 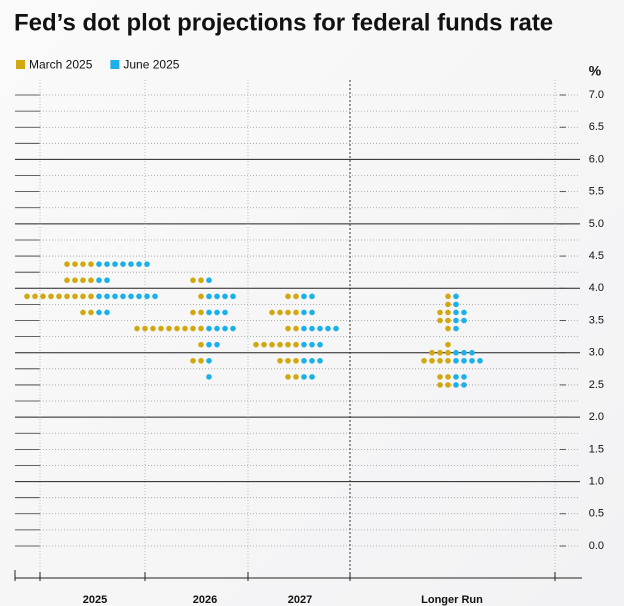 What do you see at coordinates (452, 600) in the screenshot?
I see `x-tick-label: Longer Run` at bounding box center [452, 600].